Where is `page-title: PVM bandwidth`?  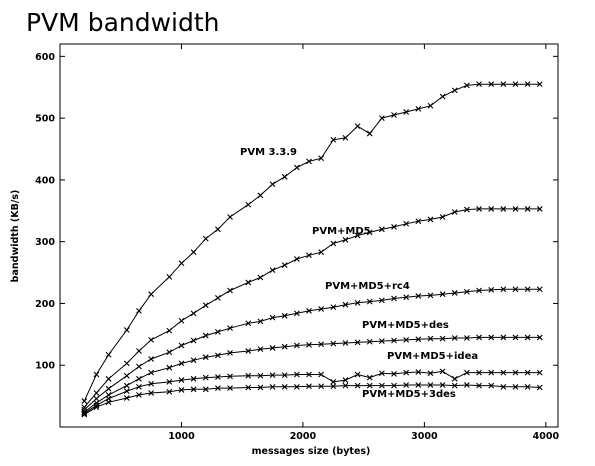 page-title: PVM bandwidth is located at coordinates (123, 22).